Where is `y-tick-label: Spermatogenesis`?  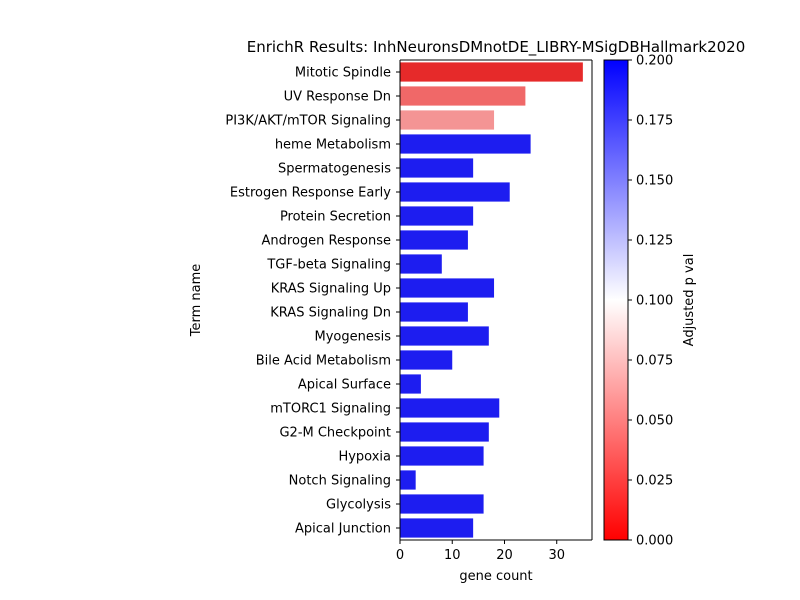 y-tick-label: Spermatogenesis is located at coordinates (334, 169).